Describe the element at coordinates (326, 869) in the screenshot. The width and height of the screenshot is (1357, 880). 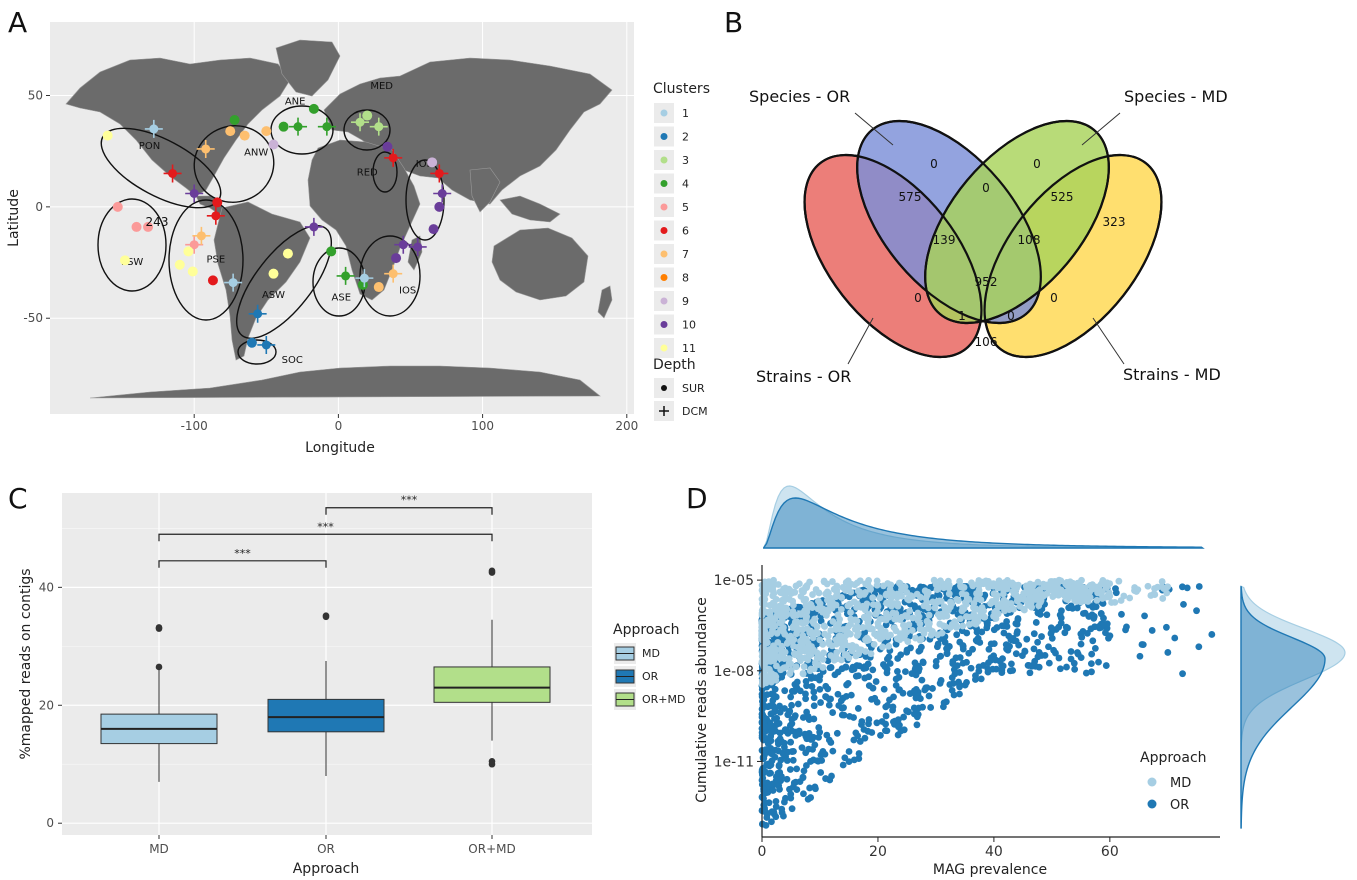
I see `boxplot-x-axis-title: Approach` at that location.